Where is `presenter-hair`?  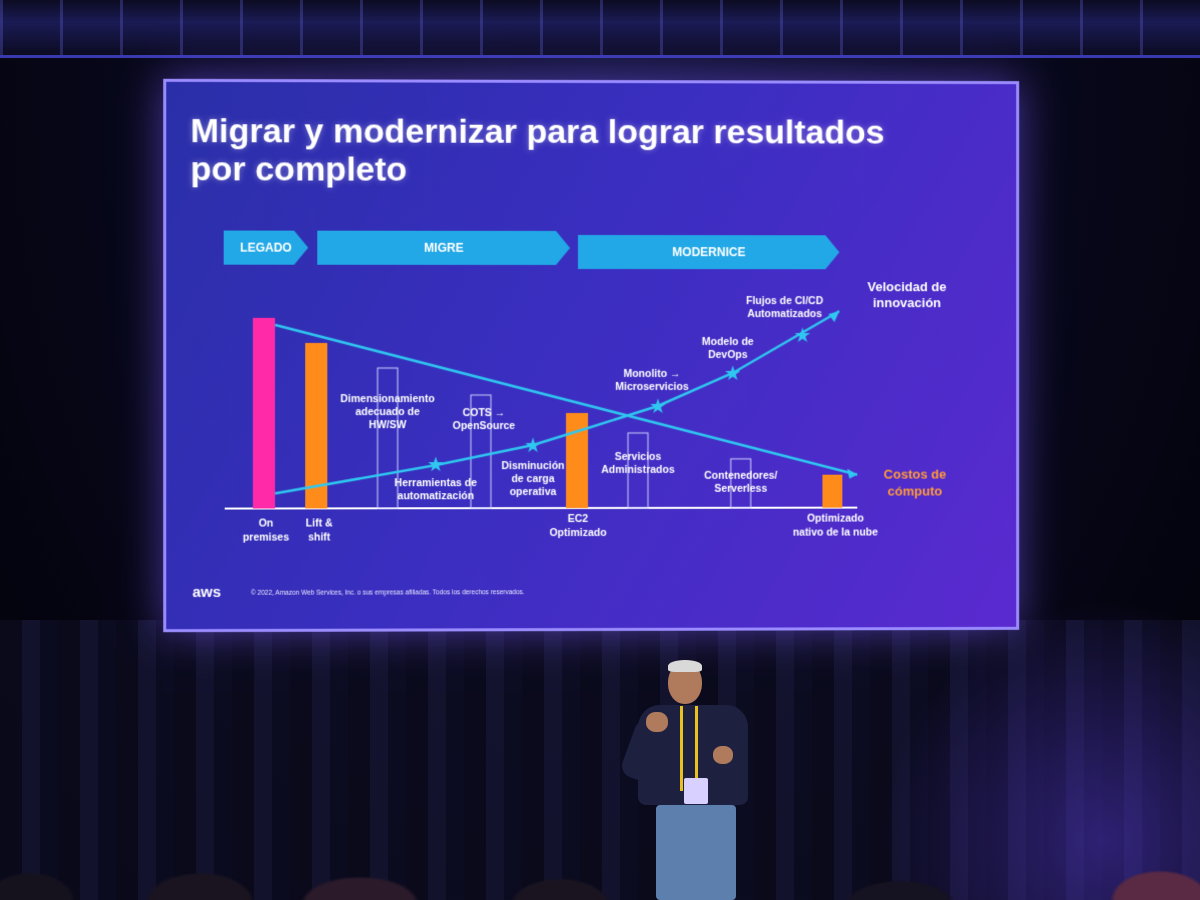 presenter-hair is located at coordinates (685, 666).